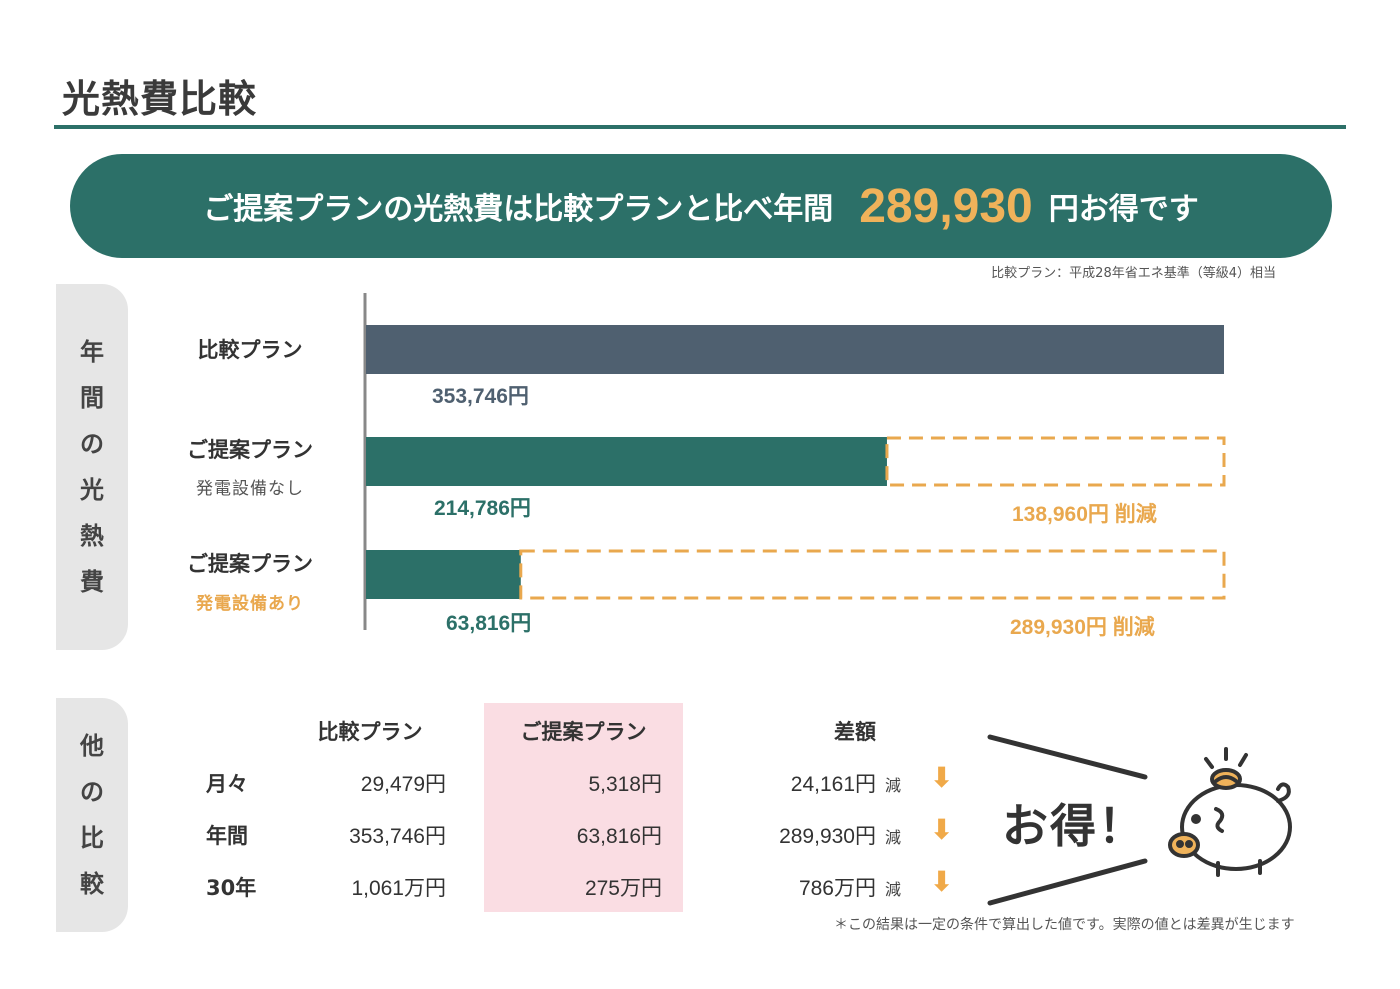 This screenshot has height=989, width=1400. Describe the element at coordinates (619, 836) in the screenshot. I see `proposal-cell: 63,816円` at that location.